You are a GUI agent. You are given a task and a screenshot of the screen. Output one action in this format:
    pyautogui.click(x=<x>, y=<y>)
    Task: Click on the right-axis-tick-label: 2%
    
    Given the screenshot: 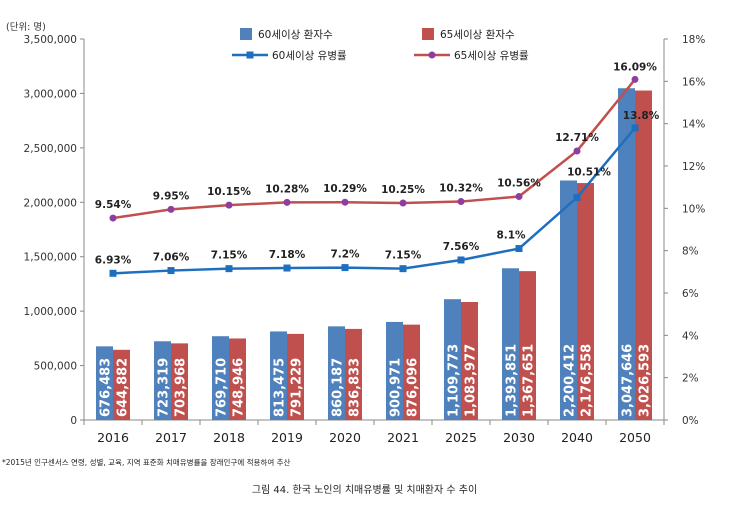 What is the action you would take?
    pyautogui.click(x=690, y=379)
    